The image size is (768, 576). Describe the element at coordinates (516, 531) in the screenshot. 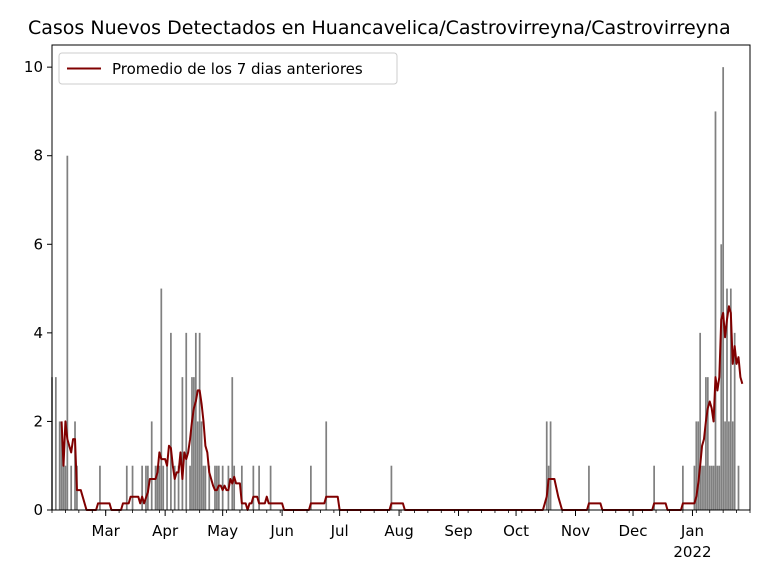

I see `x-tick-label: Oct` at that location.